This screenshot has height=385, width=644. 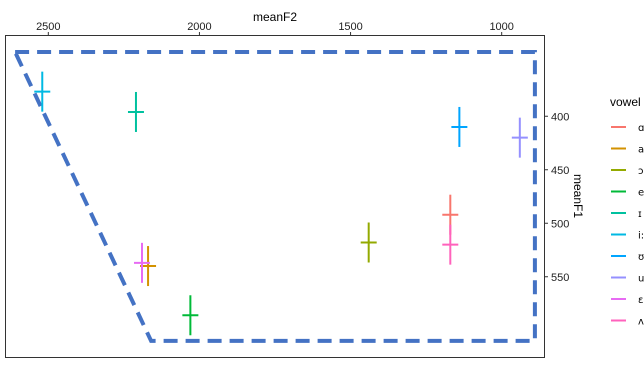 I want to click on legend-label: ʊ, so click(x=641, y=257).